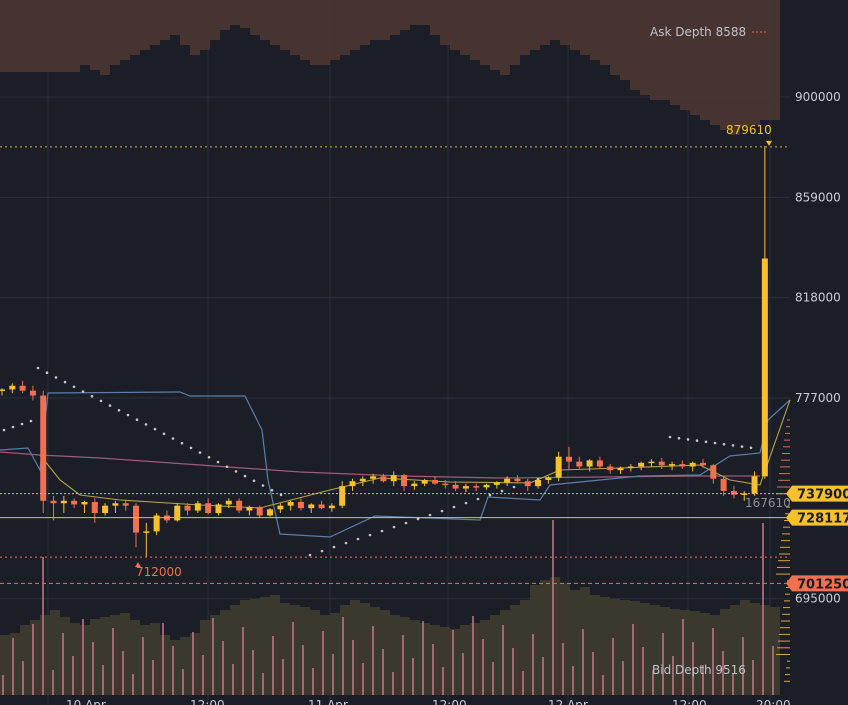 Image resolution: width=848 pixels, height=705 pixels. I want to click on y-tick-label: 777000, so click(818, 398).